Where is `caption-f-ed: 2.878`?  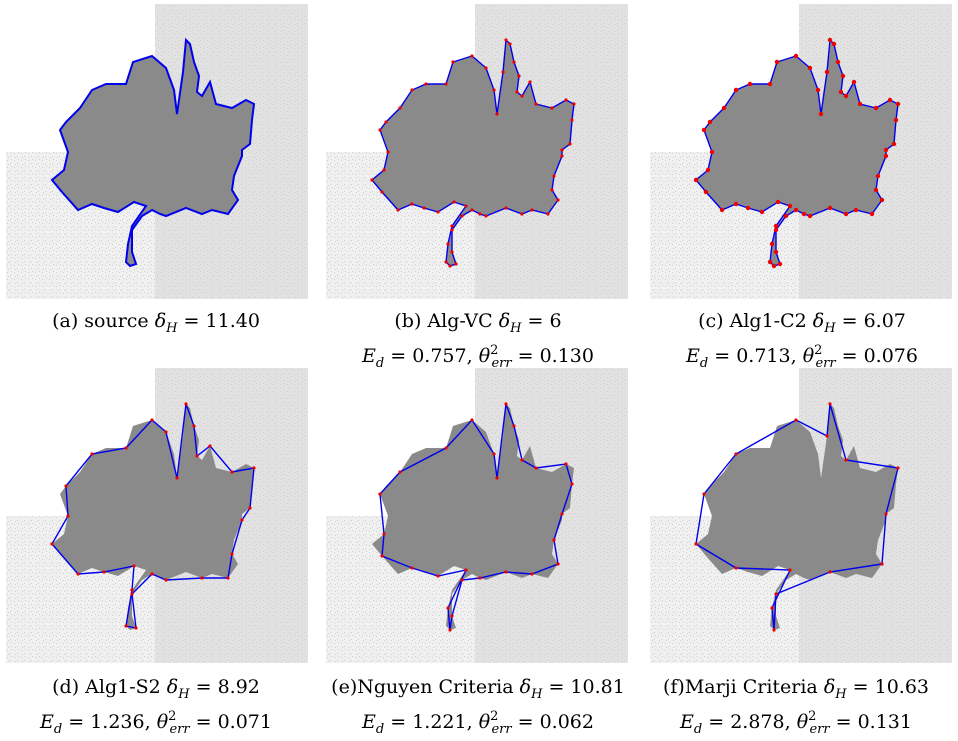
caption-f-ed: 2.878 is located at coordinates (757, 722).